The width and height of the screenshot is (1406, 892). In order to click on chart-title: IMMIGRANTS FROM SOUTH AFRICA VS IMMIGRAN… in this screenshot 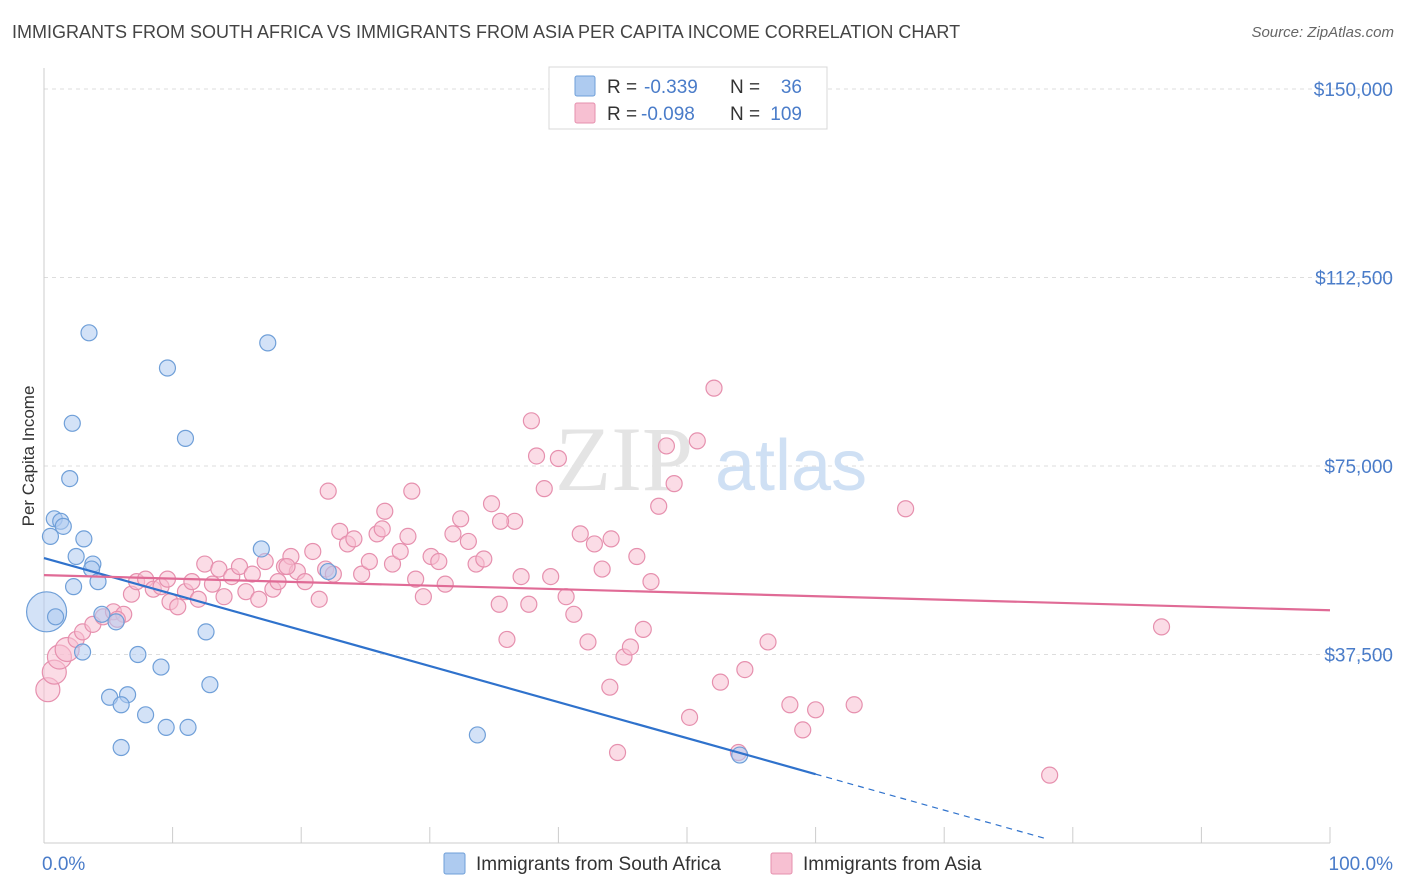, I will do `click(486, 32)`.